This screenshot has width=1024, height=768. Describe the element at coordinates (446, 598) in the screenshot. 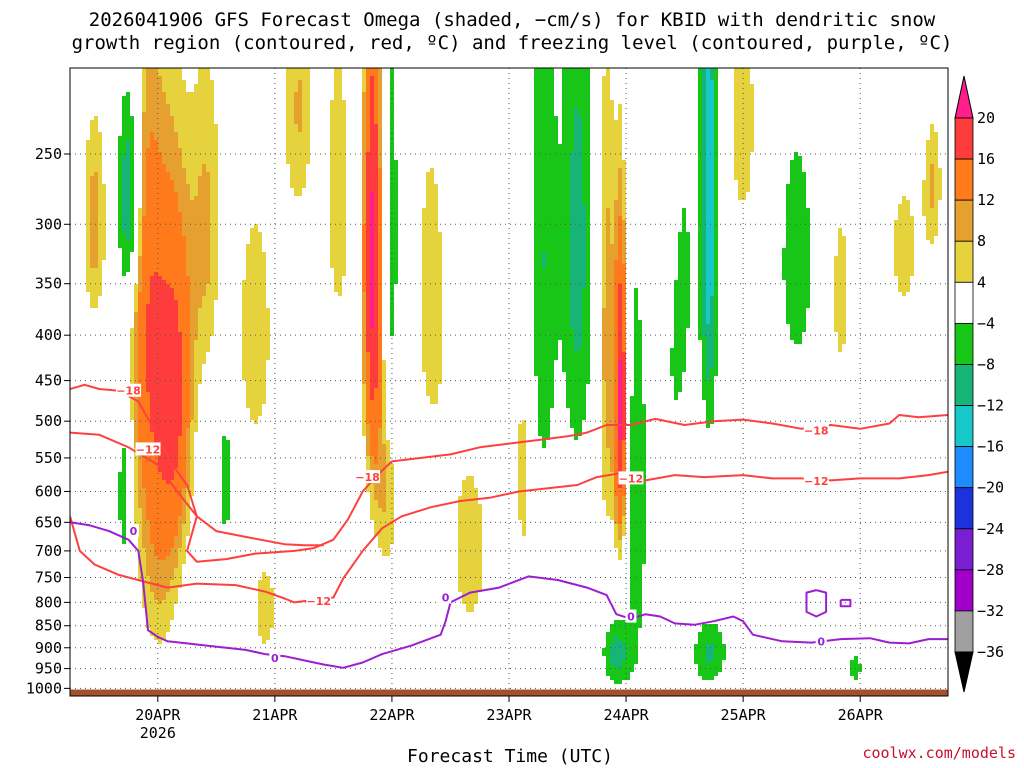

I see `contour-label: 0` at that location.